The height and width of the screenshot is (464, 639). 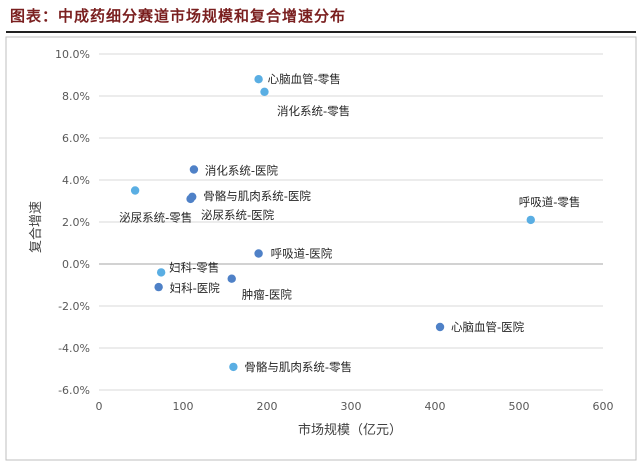 I want to click on y-tick-label: 2.0%, so click(x=76, y=222).